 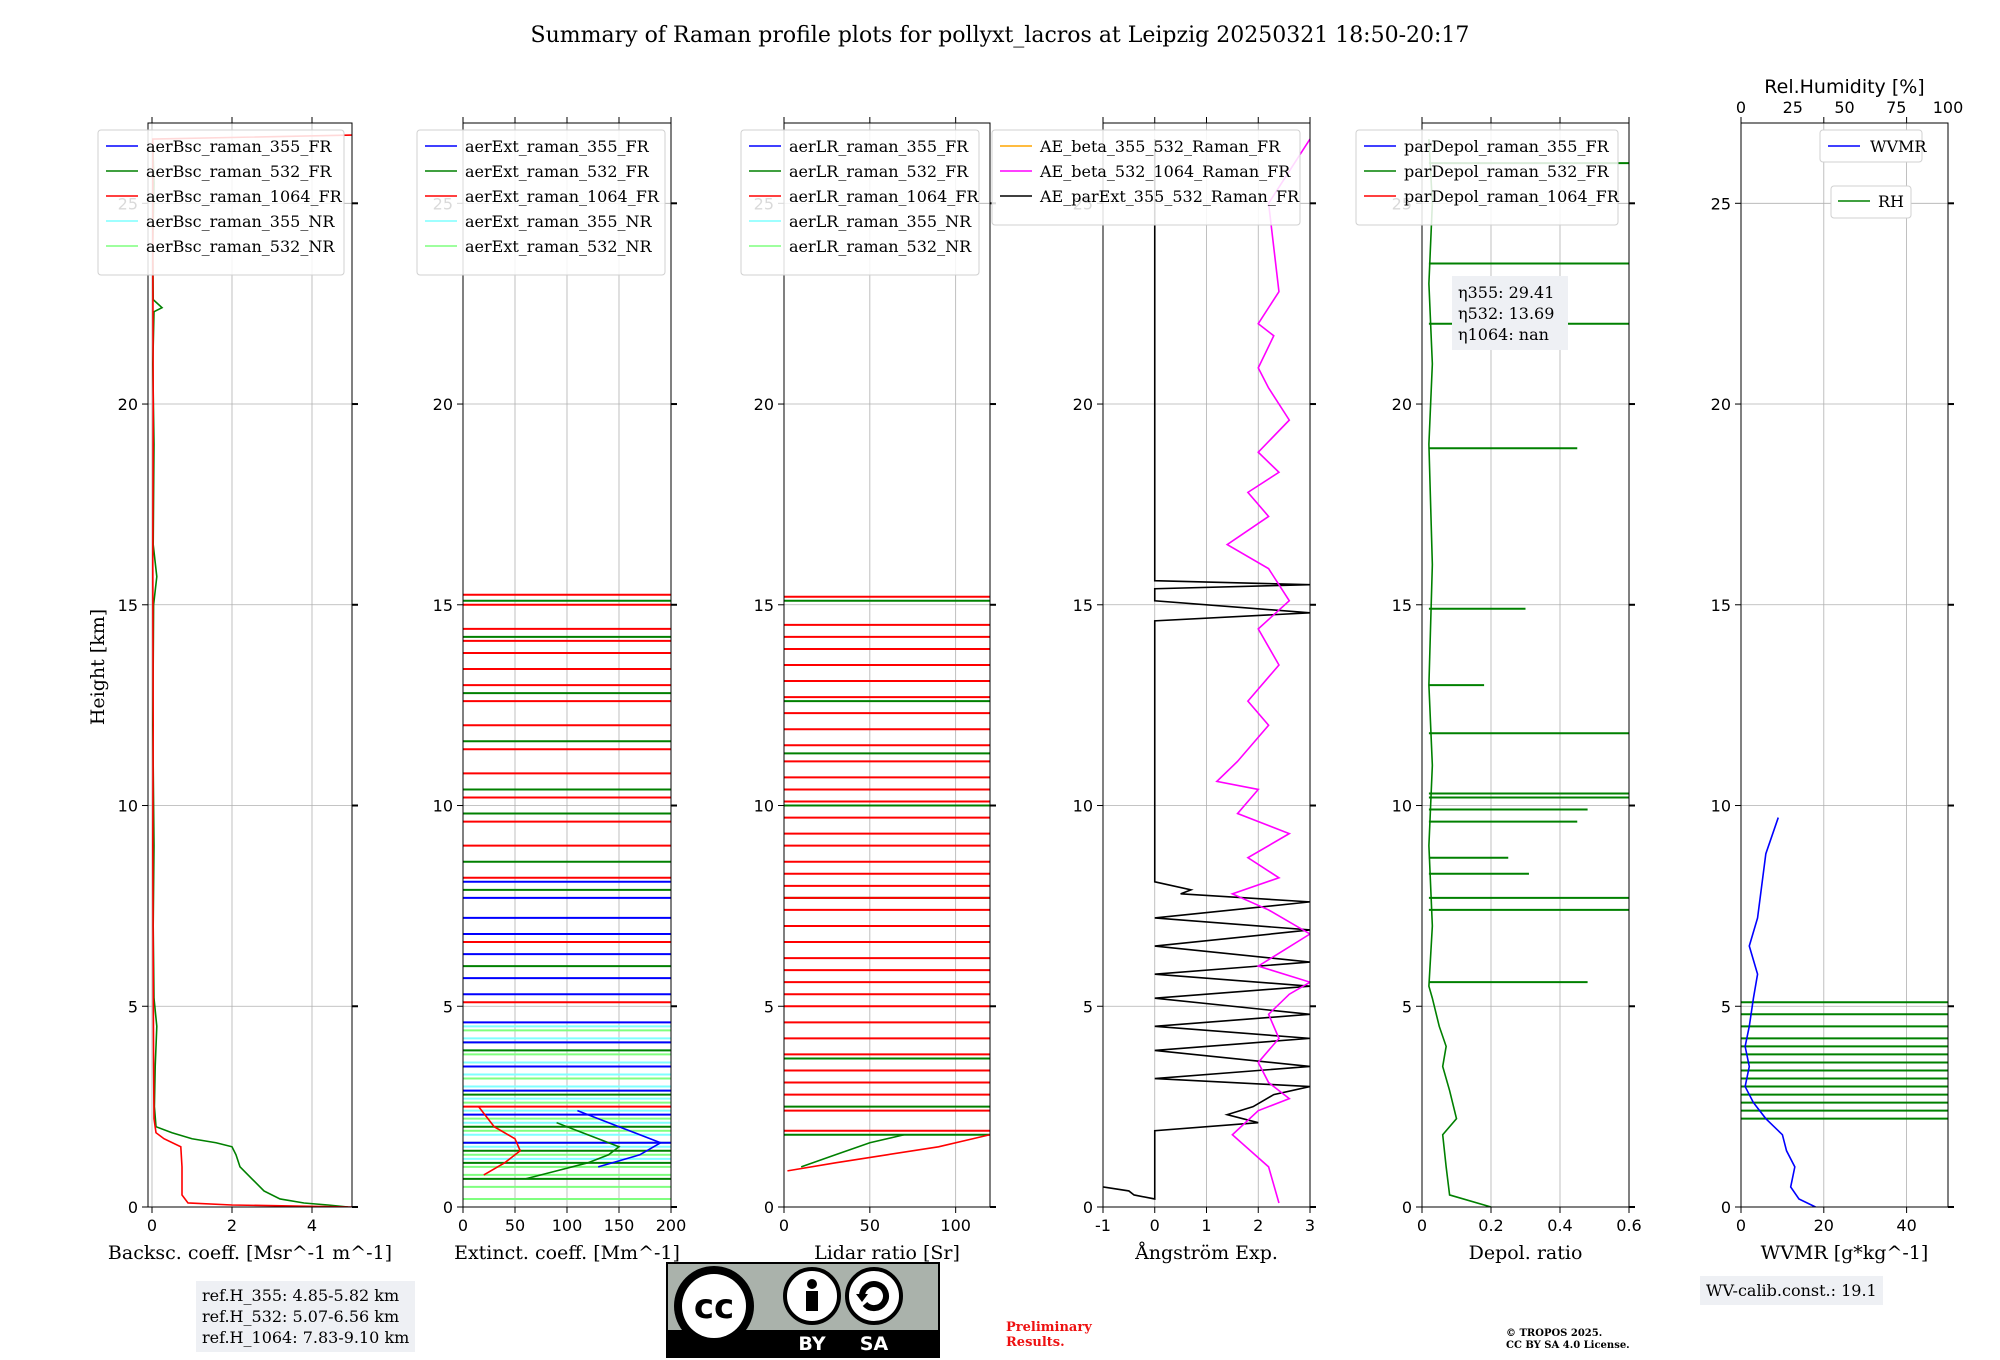 I want to click on line-AE_parExt_355_532_Raman_FR, so click(x=1206, y=669).